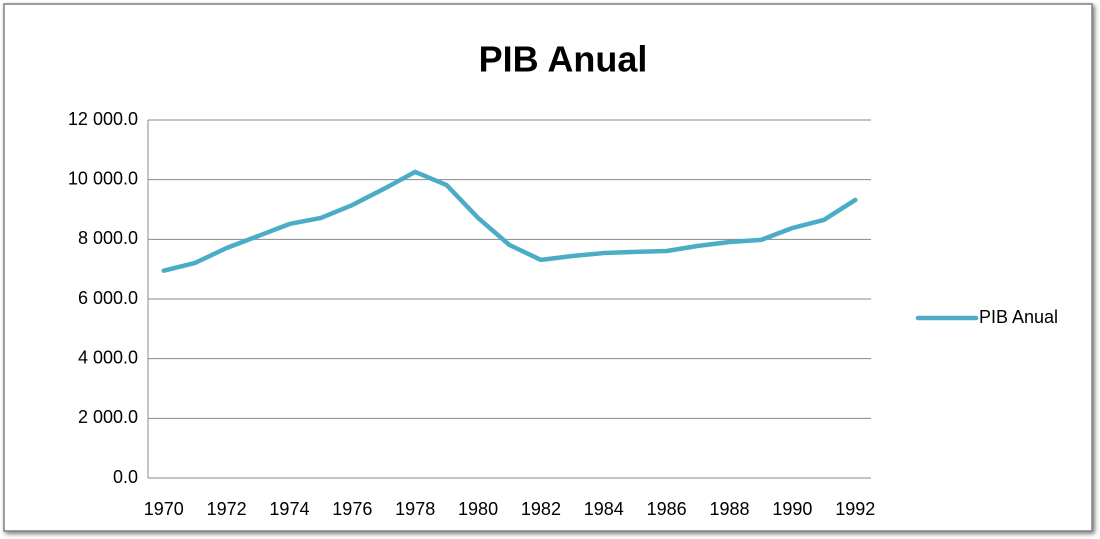  I want to click on y-tick-label: 6 000.0, so click(108, 298).